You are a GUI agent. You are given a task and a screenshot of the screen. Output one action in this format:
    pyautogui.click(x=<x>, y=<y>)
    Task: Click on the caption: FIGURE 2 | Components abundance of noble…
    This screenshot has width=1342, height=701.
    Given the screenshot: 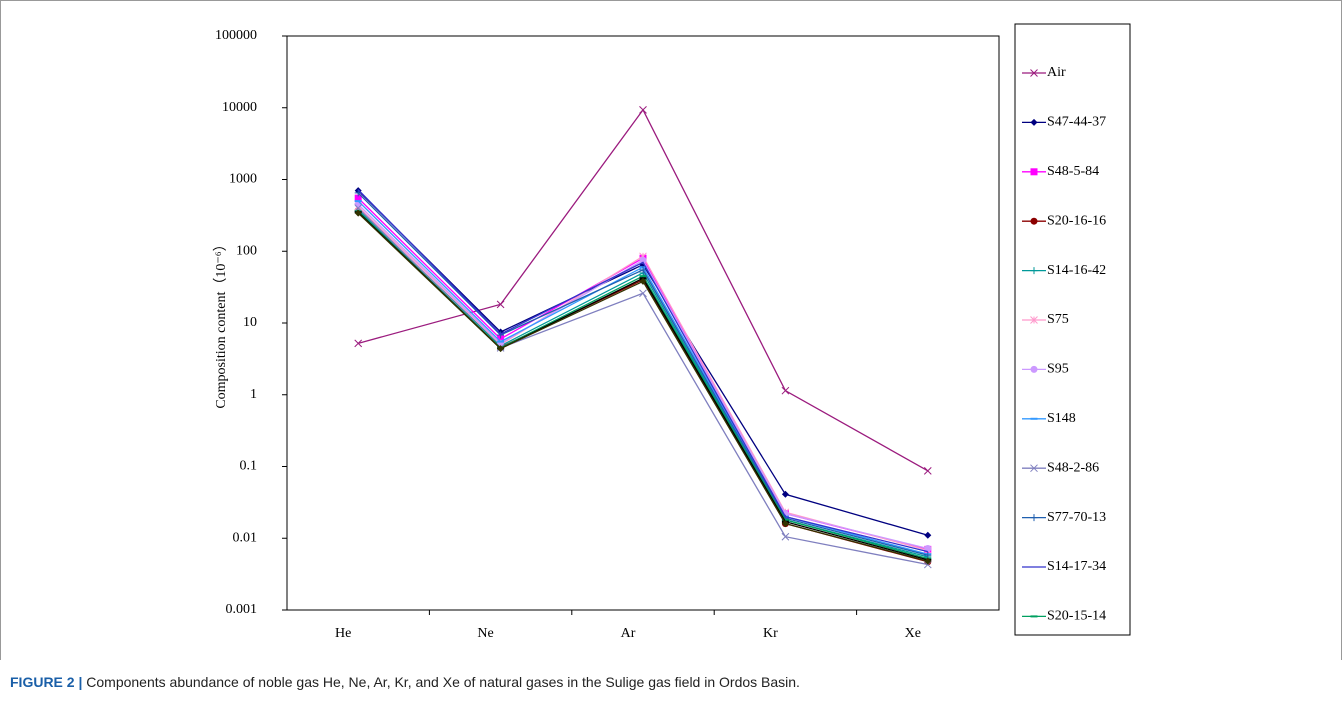 What is the action you would take?
    pyautogui.click(x=405, y=682)
    